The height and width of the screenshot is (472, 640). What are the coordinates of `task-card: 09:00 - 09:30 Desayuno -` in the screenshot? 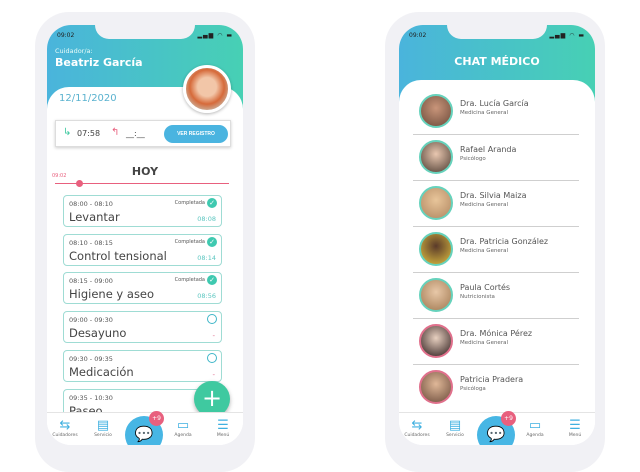 It's located at (142, 327).